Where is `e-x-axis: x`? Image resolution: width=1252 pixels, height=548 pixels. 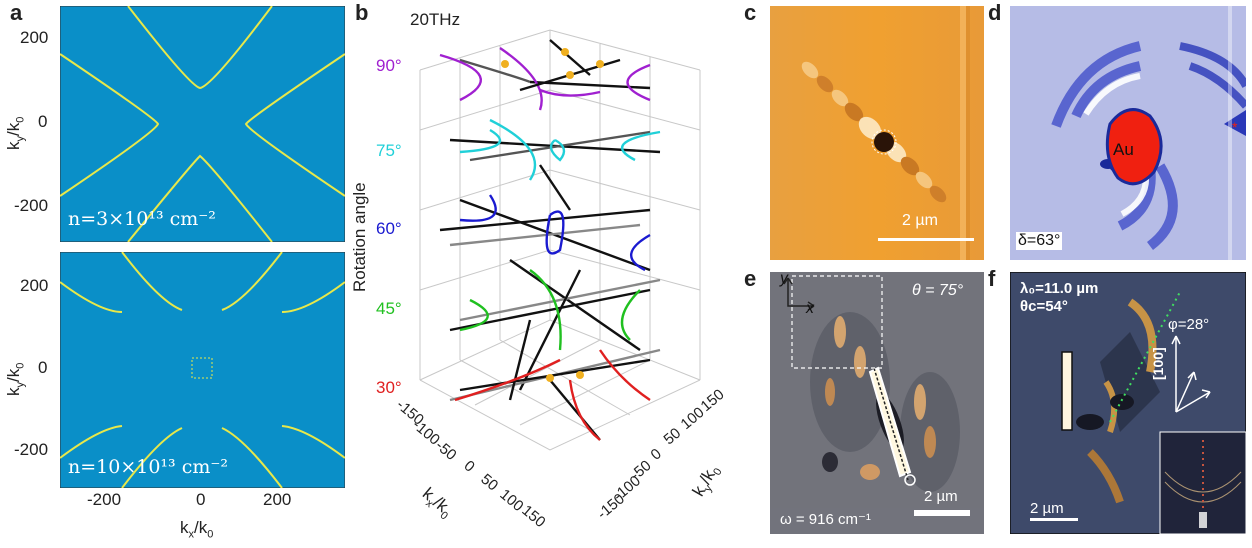
e-x-axis: x is located at coordinates (810, 308).